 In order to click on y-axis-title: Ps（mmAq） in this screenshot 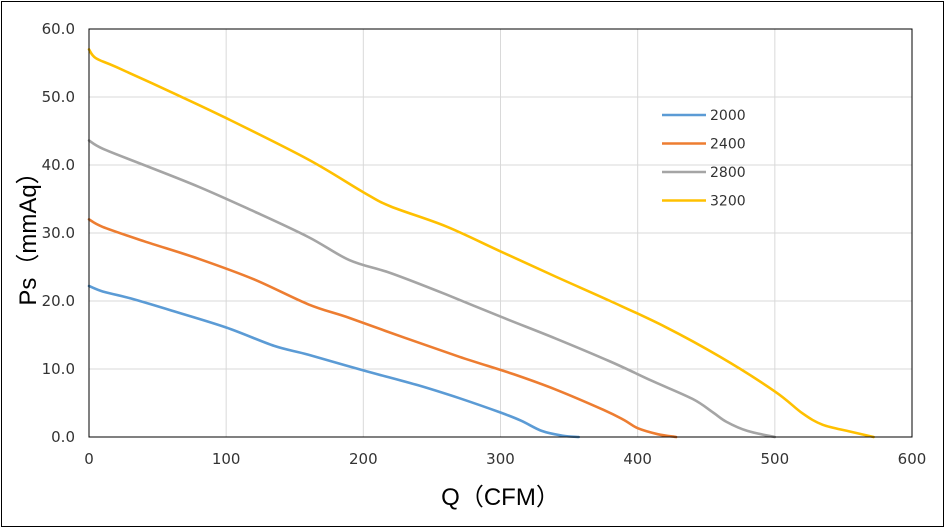, I will do `click(28, 232)`.